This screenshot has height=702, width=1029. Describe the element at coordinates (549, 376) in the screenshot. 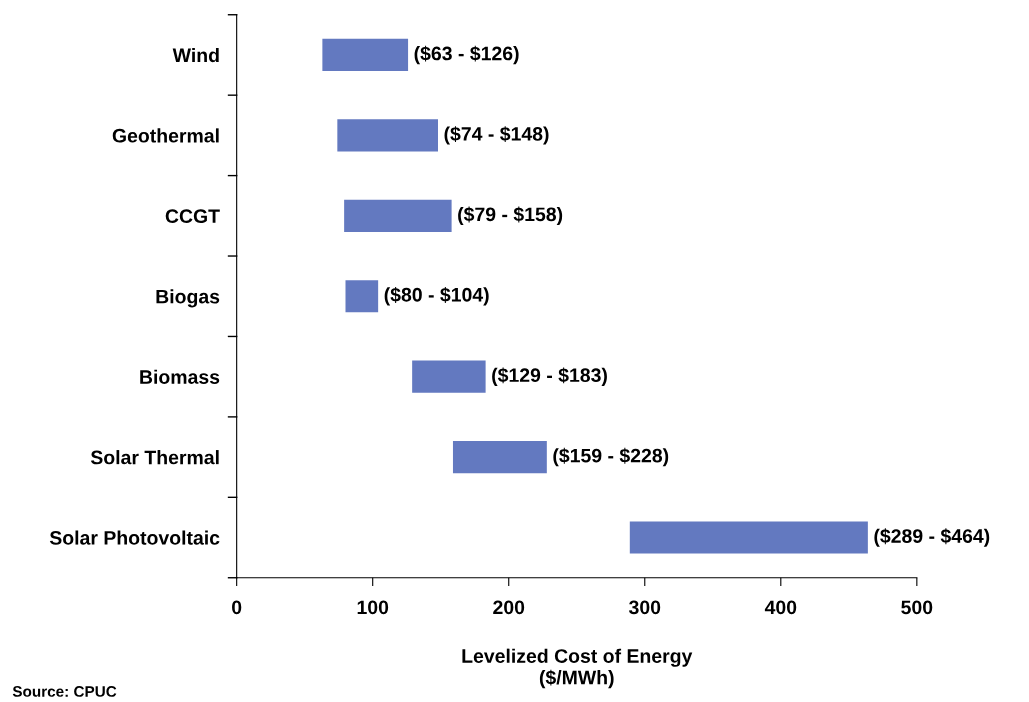

I see `data-label: ($129 - $183)` at that location.